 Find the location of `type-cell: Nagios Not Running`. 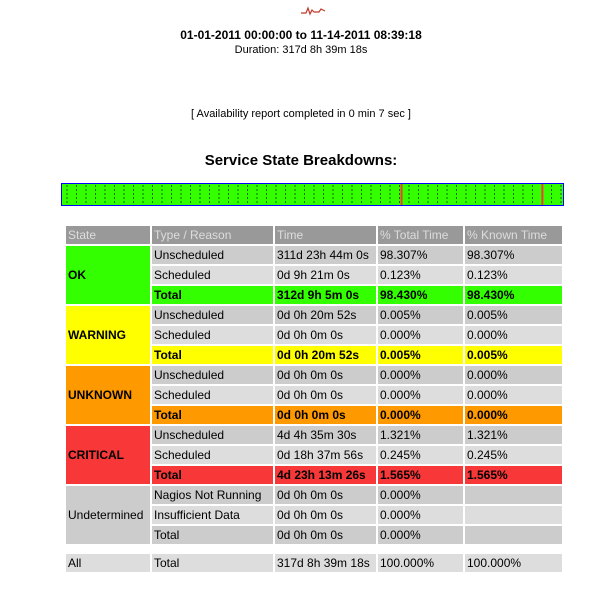

type-cell: Nagios Not Running is located at coordinates (212, 495).